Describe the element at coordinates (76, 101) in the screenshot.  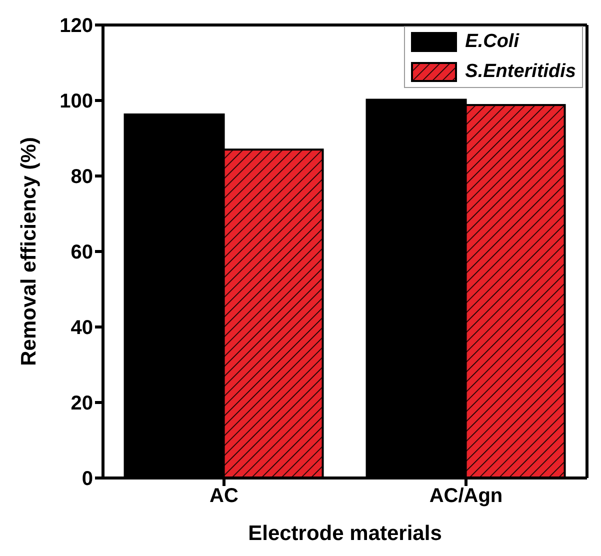
I see `y-tick-label: 100` at that location.